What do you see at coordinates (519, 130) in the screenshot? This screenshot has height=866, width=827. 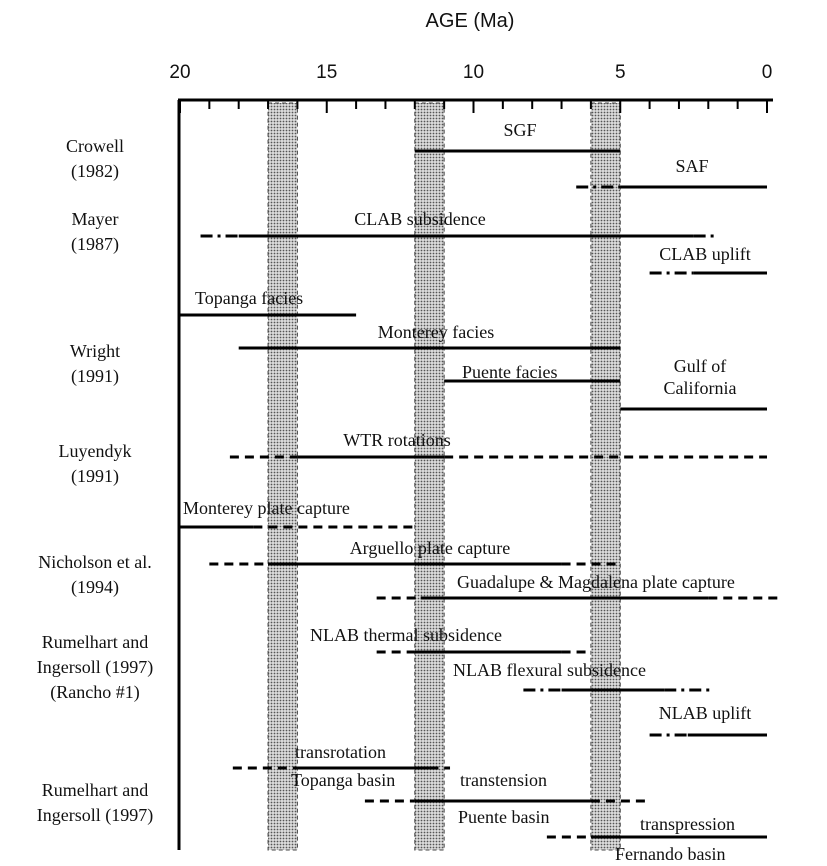 I see `event-label-sgf: SGF` at bounding box center [519, 130].